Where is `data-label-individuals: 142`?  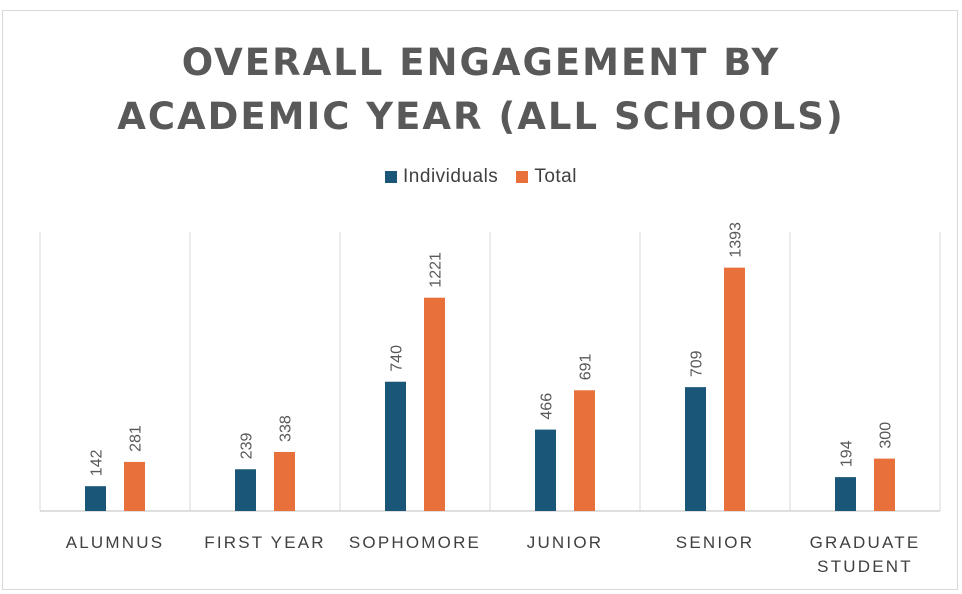
data-label-individuals: 142 is located at coordinates (97, 462).